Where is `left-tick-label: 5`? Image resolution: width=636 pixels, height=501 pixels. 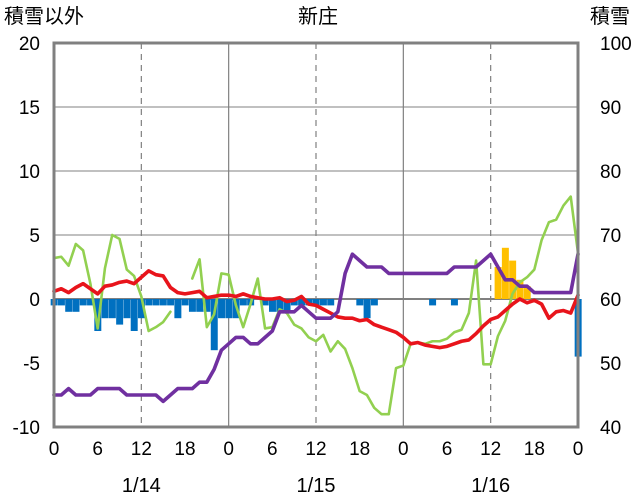 left-tick-label: 5 is located at coordinates (34, 236).